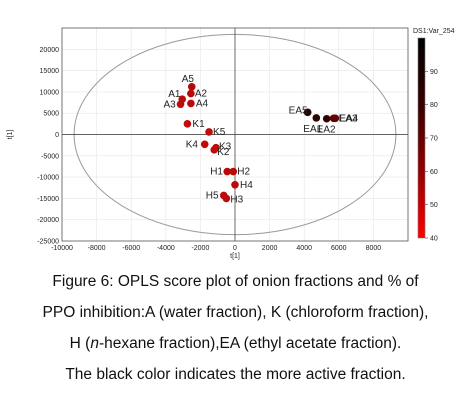  What do you see at coordinates (170, 104) in the screenshot?
I see `point-label-a3: A3` at bounding box center [170, 104].